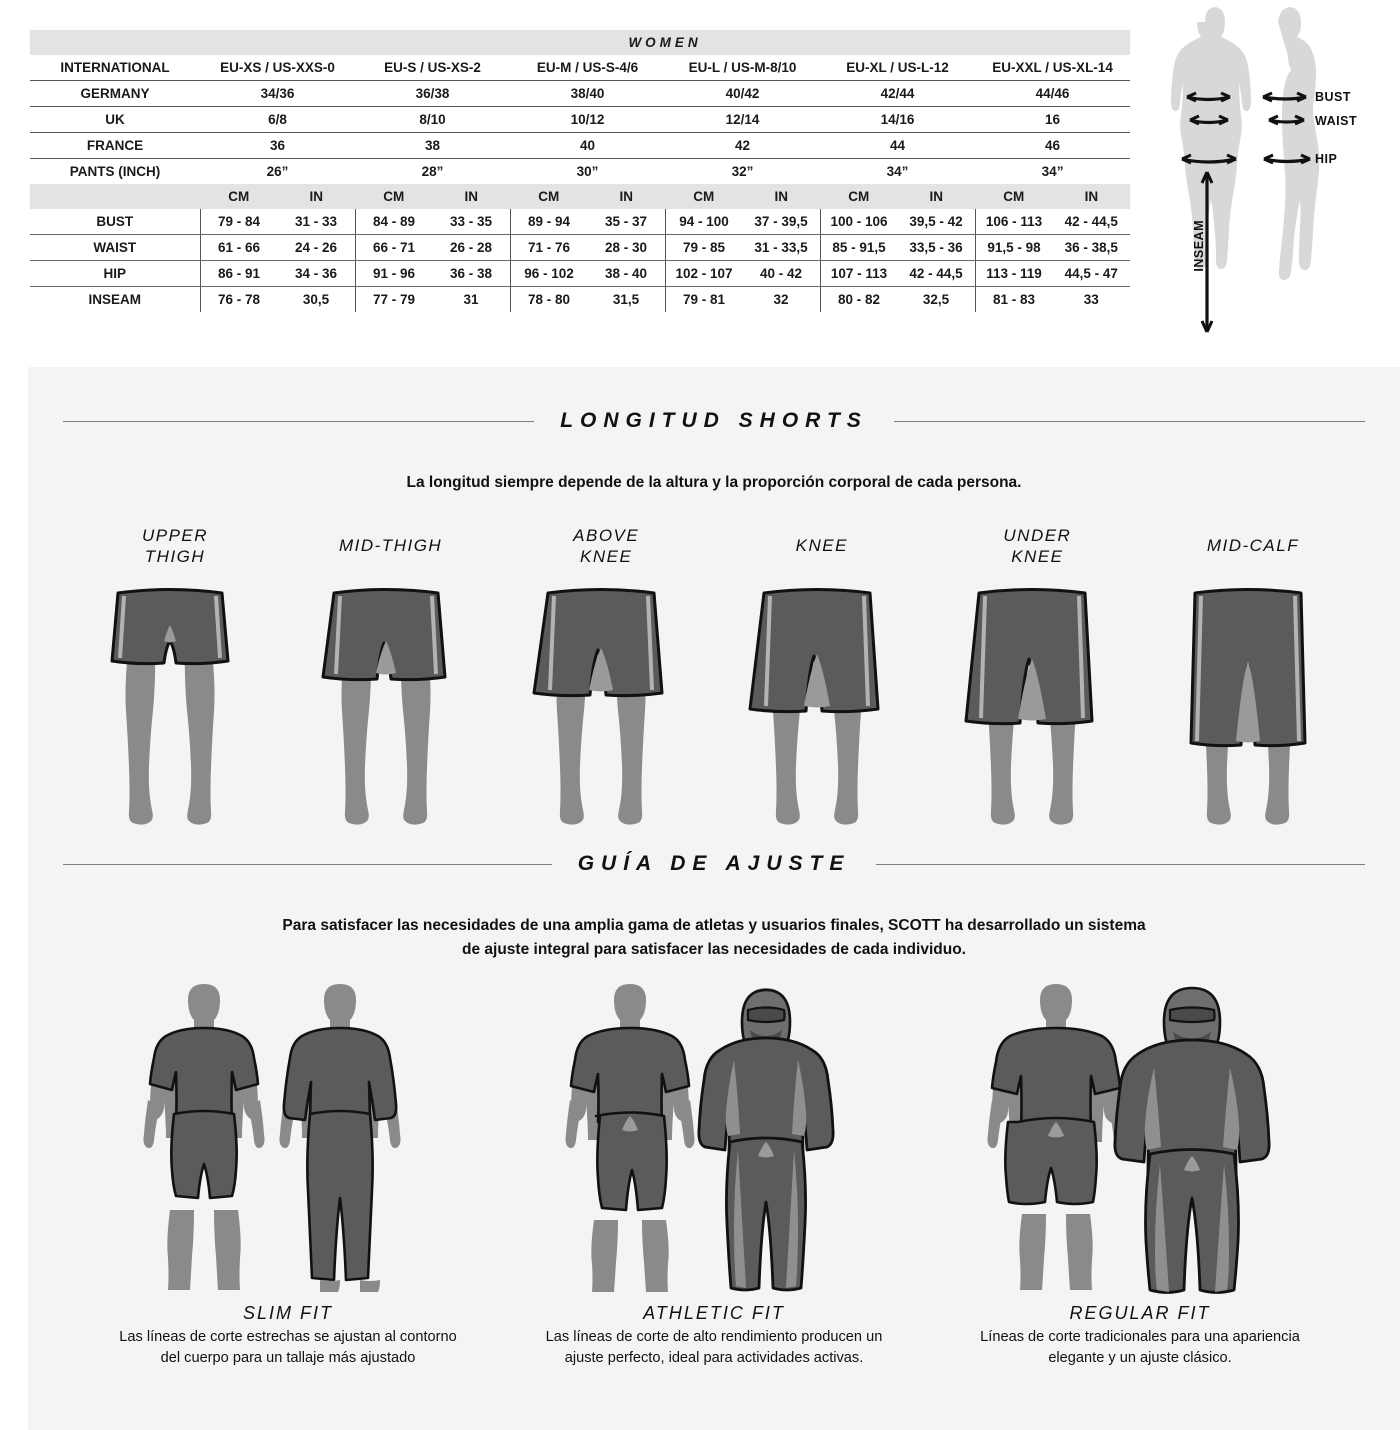  What do you see at coordinates (598, 706) in the screenshot?
I see `above-knee-figure-icon` at bounding box center [598, 706].